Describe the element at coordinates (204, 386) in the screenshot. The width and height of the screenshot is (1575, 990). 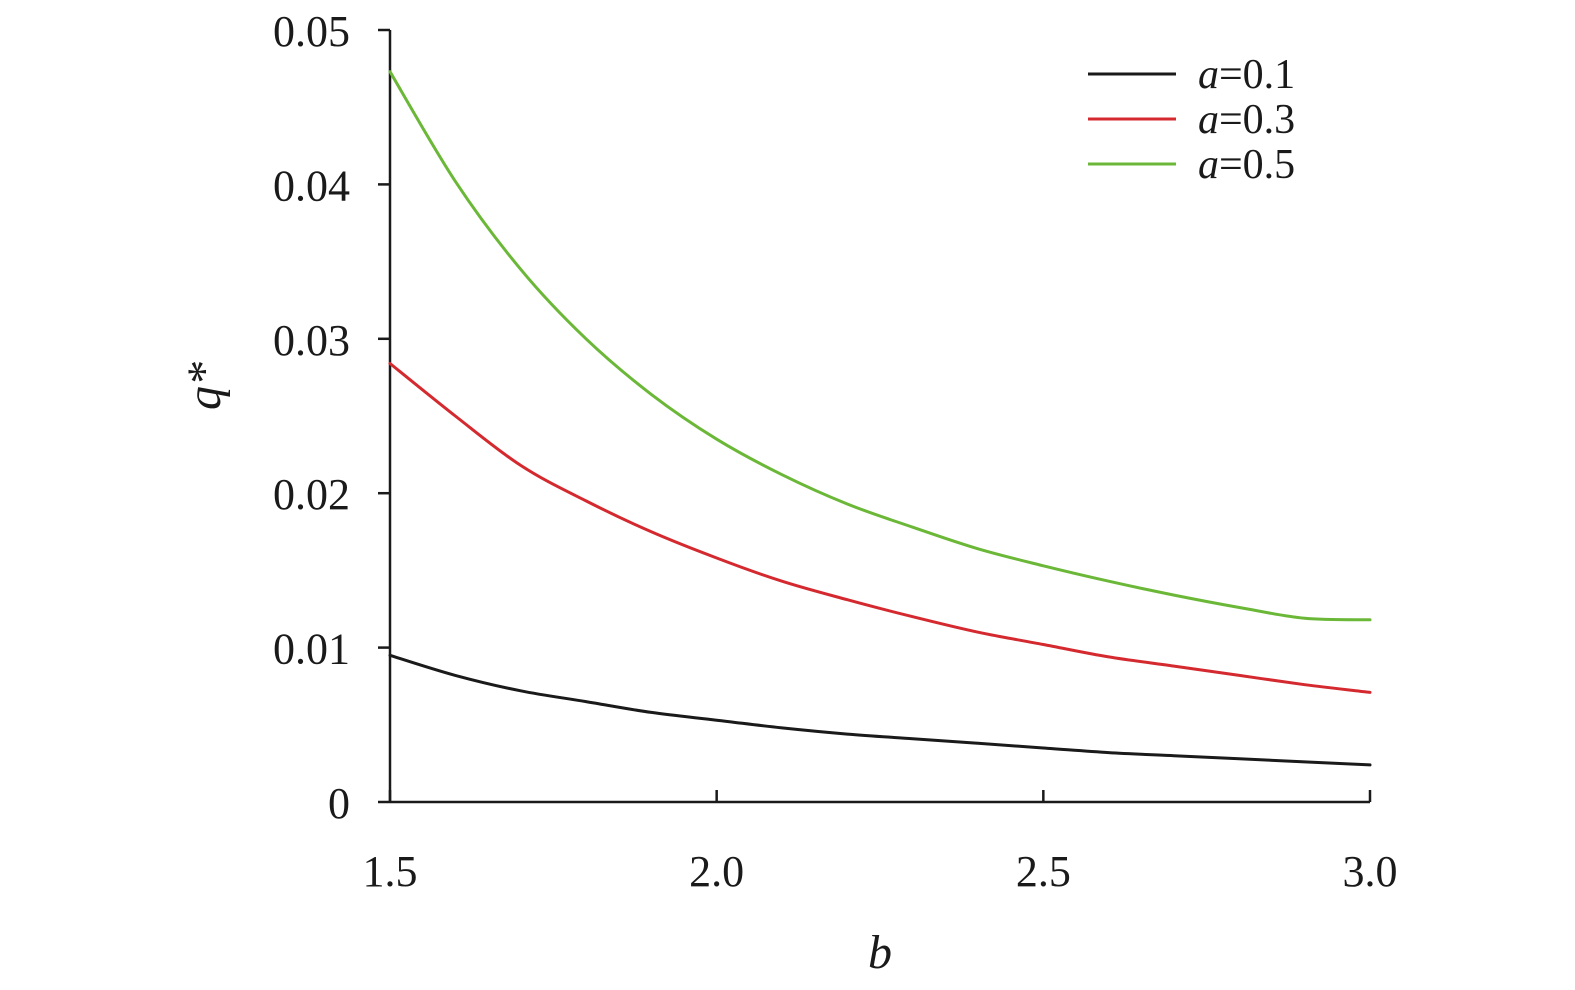
I see `y-axis-title: q*` at that location.